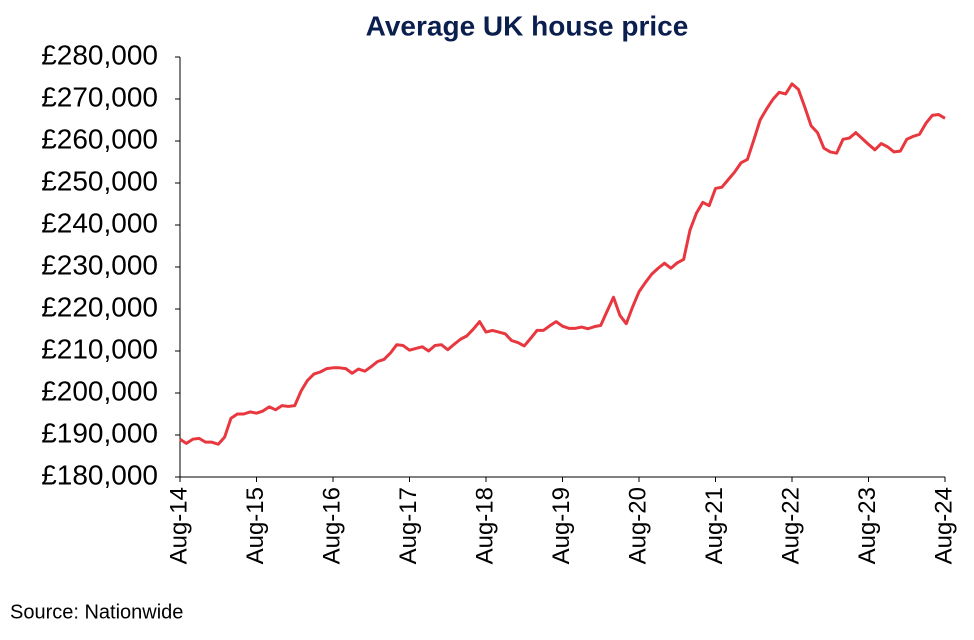 Image resolution: width=974 pixels, height=640 pixels. What do you see at coordinates (714, 525) in the screenshot?
I see `x-tick-label: Aug-21` at bounding box center [714, 525].